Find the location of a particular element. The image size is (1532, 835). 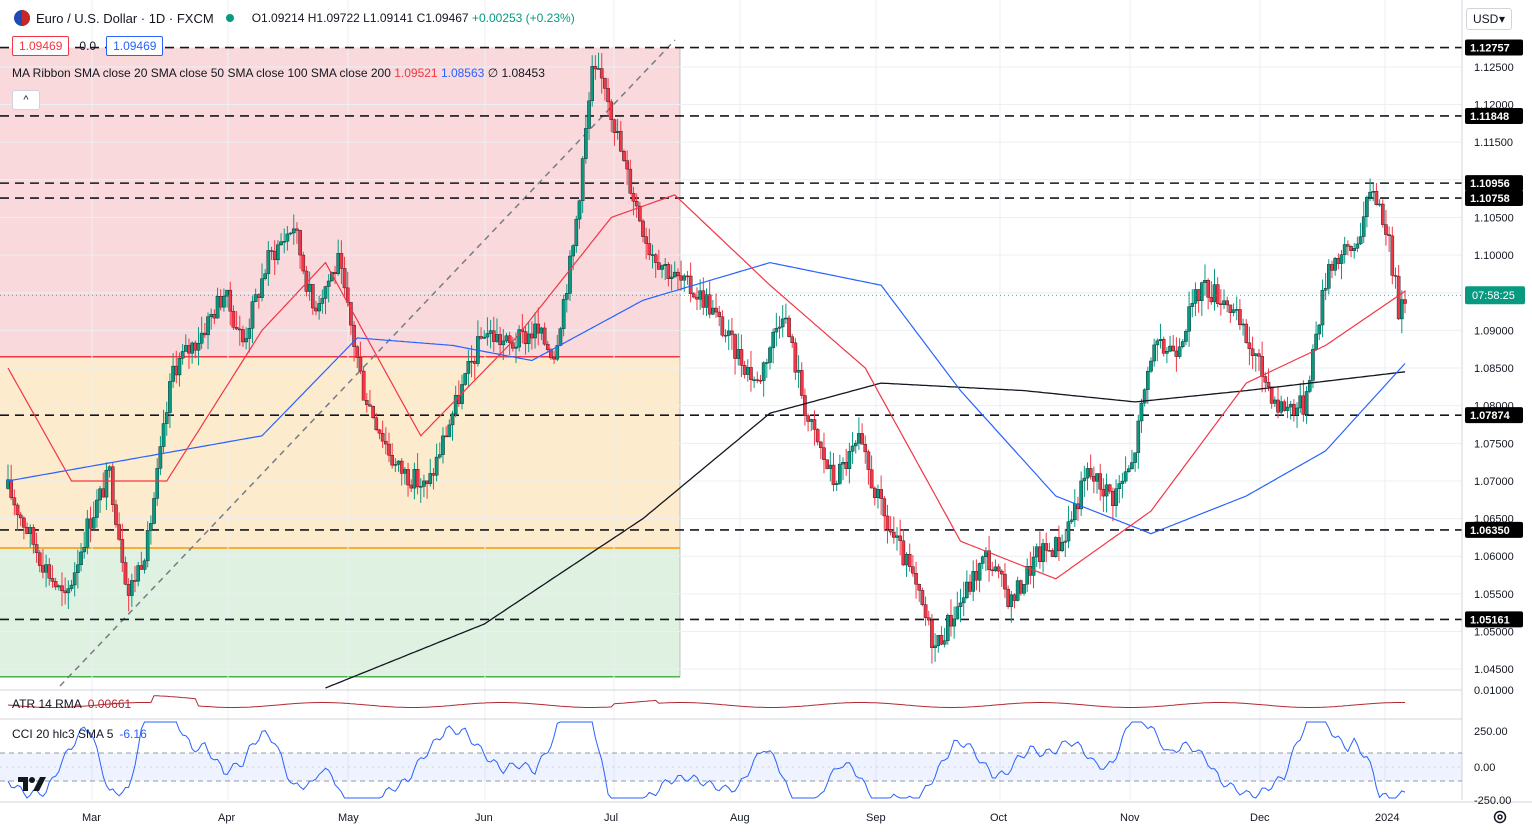

currency-selector: USD ▾ is located at coordinates (1489, 19).